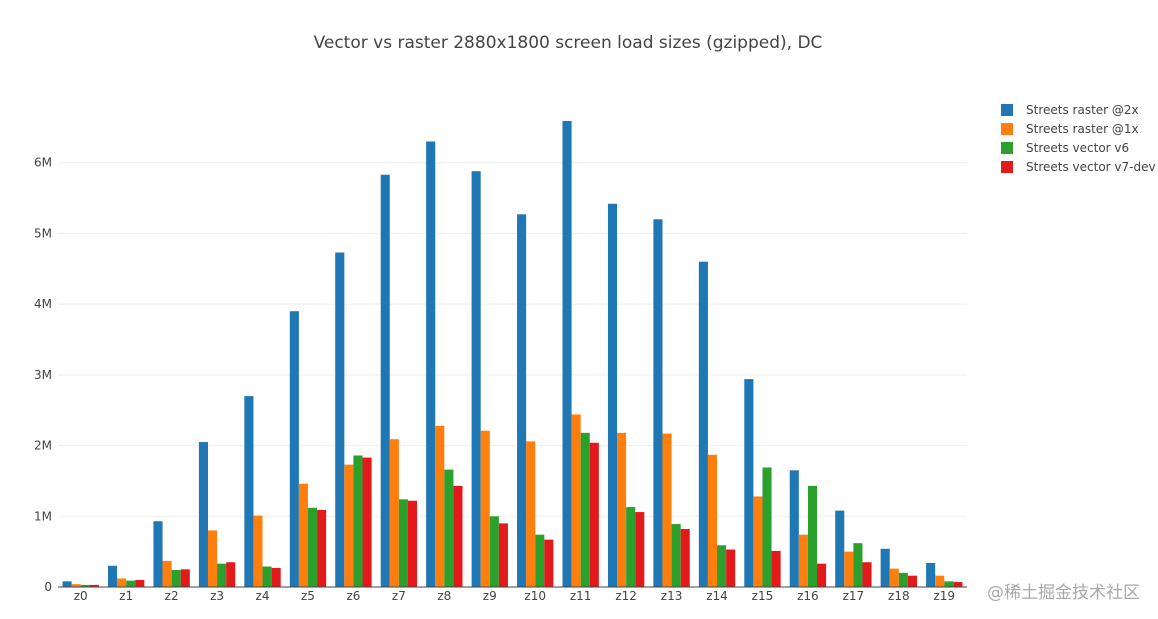  I want to click on legend-item: Streets vector v7-dev, so click(1078, 167).